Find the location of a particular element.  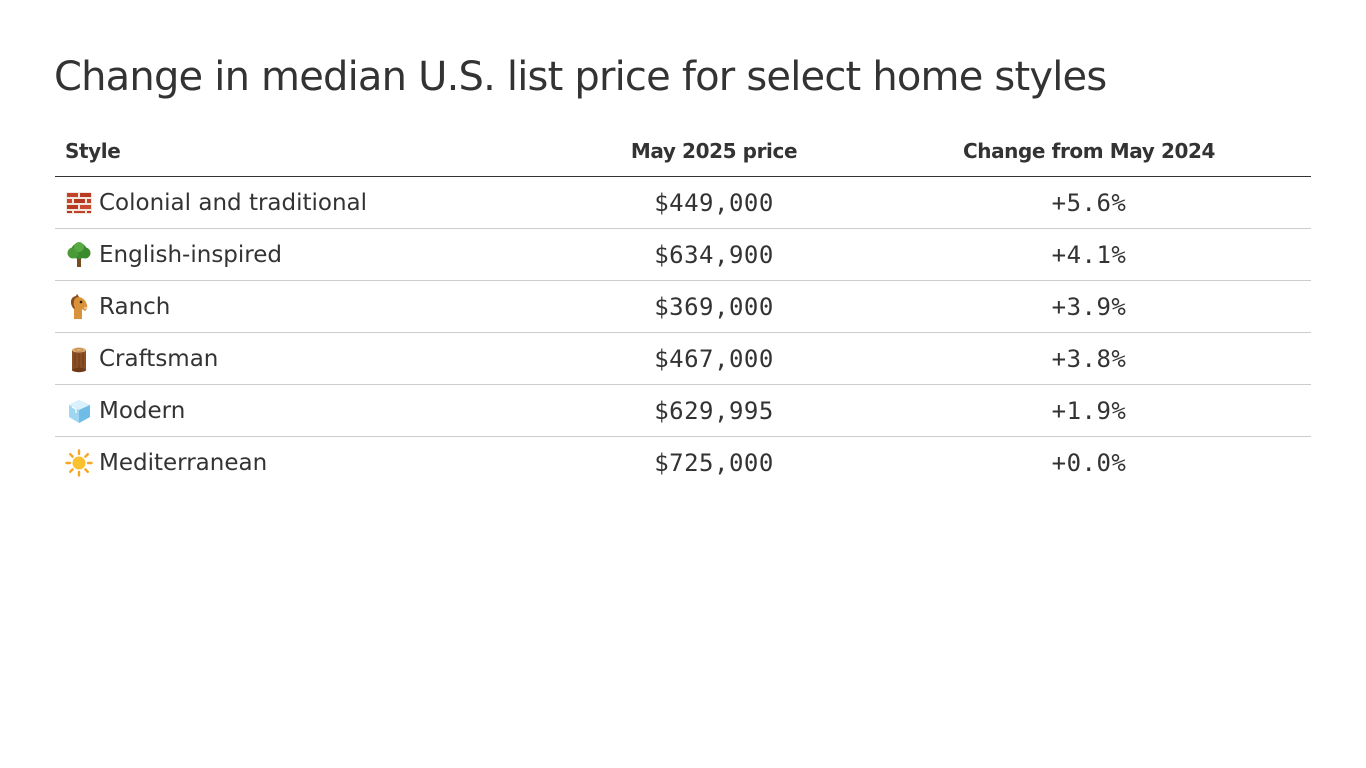

change-cell: +5.6% is located at coordinates (1089, 202).